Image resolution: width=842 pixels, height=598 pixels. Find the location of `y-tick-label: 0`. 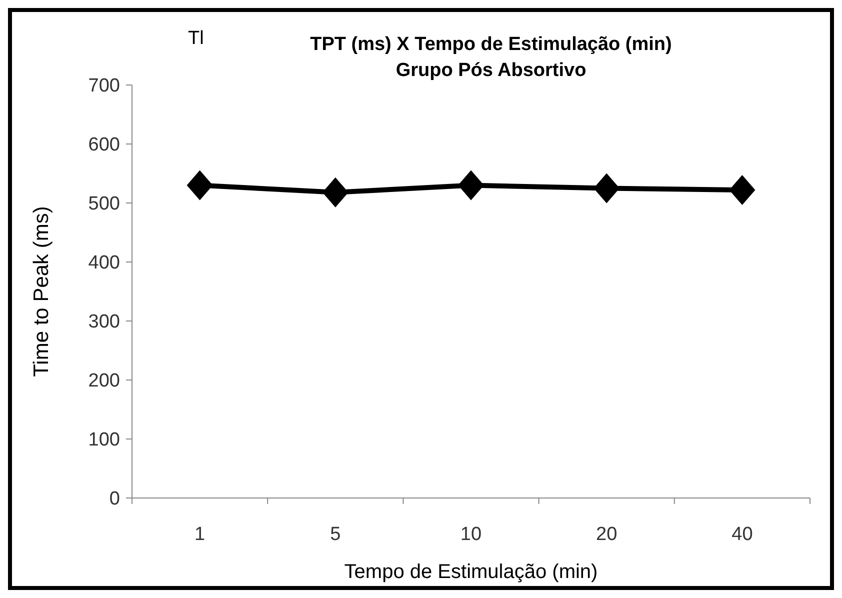

y-tick-label: 0 is located at coordinates (114, 499).